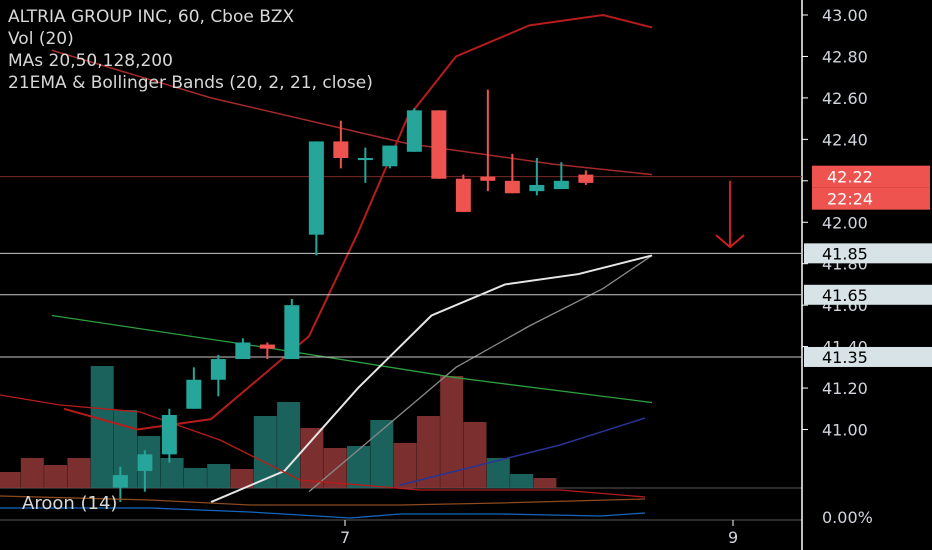 Image resolution: width=932 pixels, height=550 pixels. What do you see at coordinates (845, 253) in the screenshot?
I see `level-tag-label: 41.85` at bounding box center [845, 253].